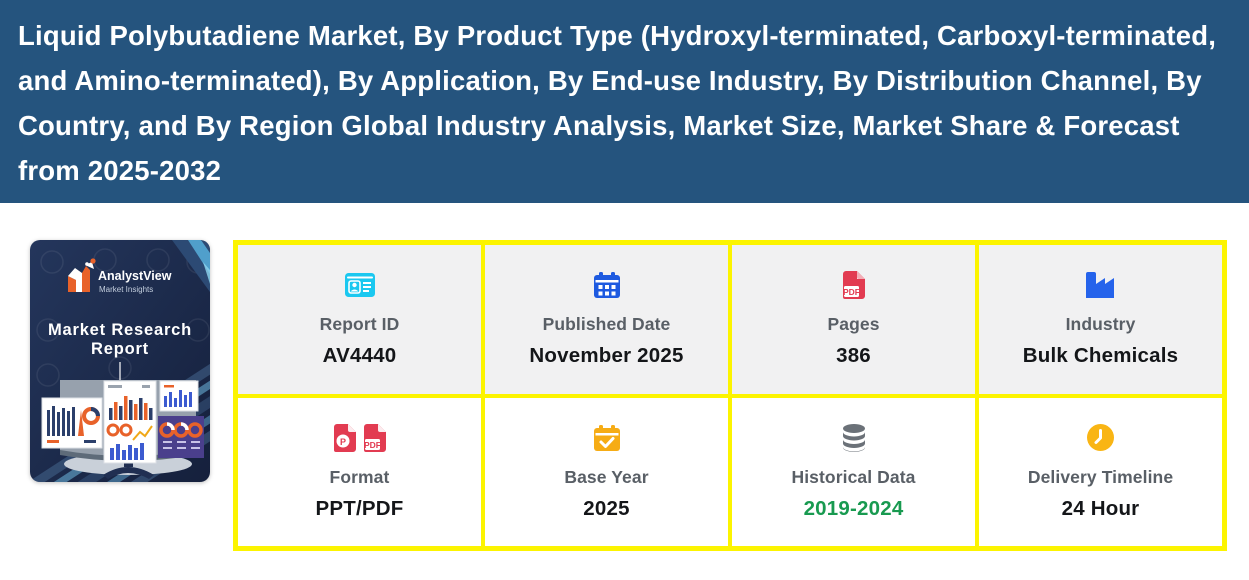  Describe the element at coordinates (1100, 356) in the screenshot. I see `info-cell-value: Bulk Chemicals` at that location.